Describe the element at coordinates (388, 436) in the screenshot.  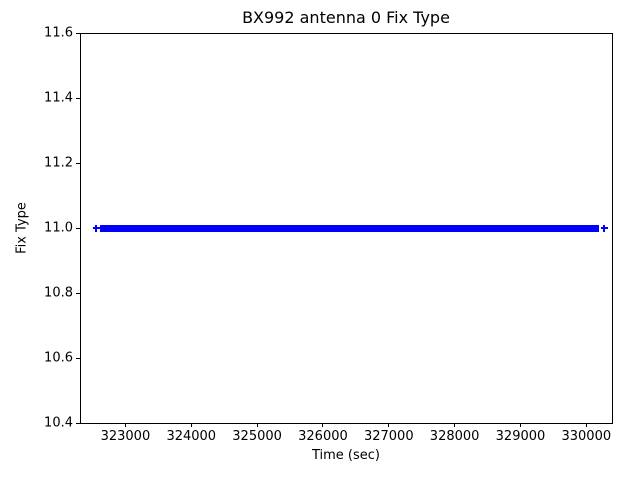
I see `x-tick-label: 327000` at that location.